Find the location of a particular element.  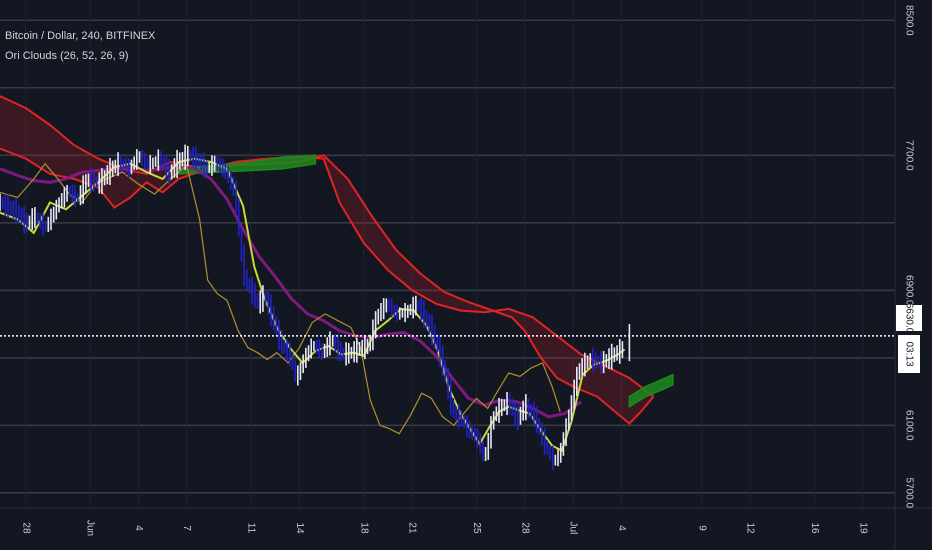

y-tick-label: 5700.0 is located at coordinates (908, 493).